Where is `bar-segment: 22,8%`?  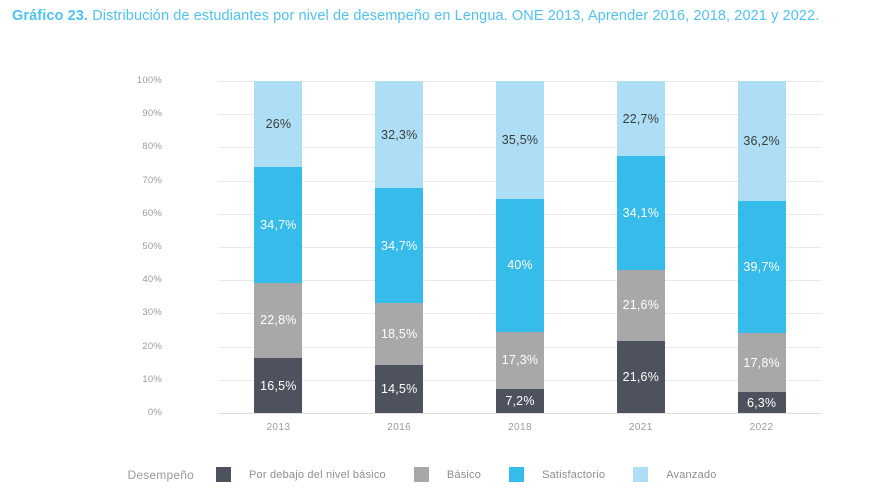
bar-segment: 22,8% is located at coordinates (278, 320).